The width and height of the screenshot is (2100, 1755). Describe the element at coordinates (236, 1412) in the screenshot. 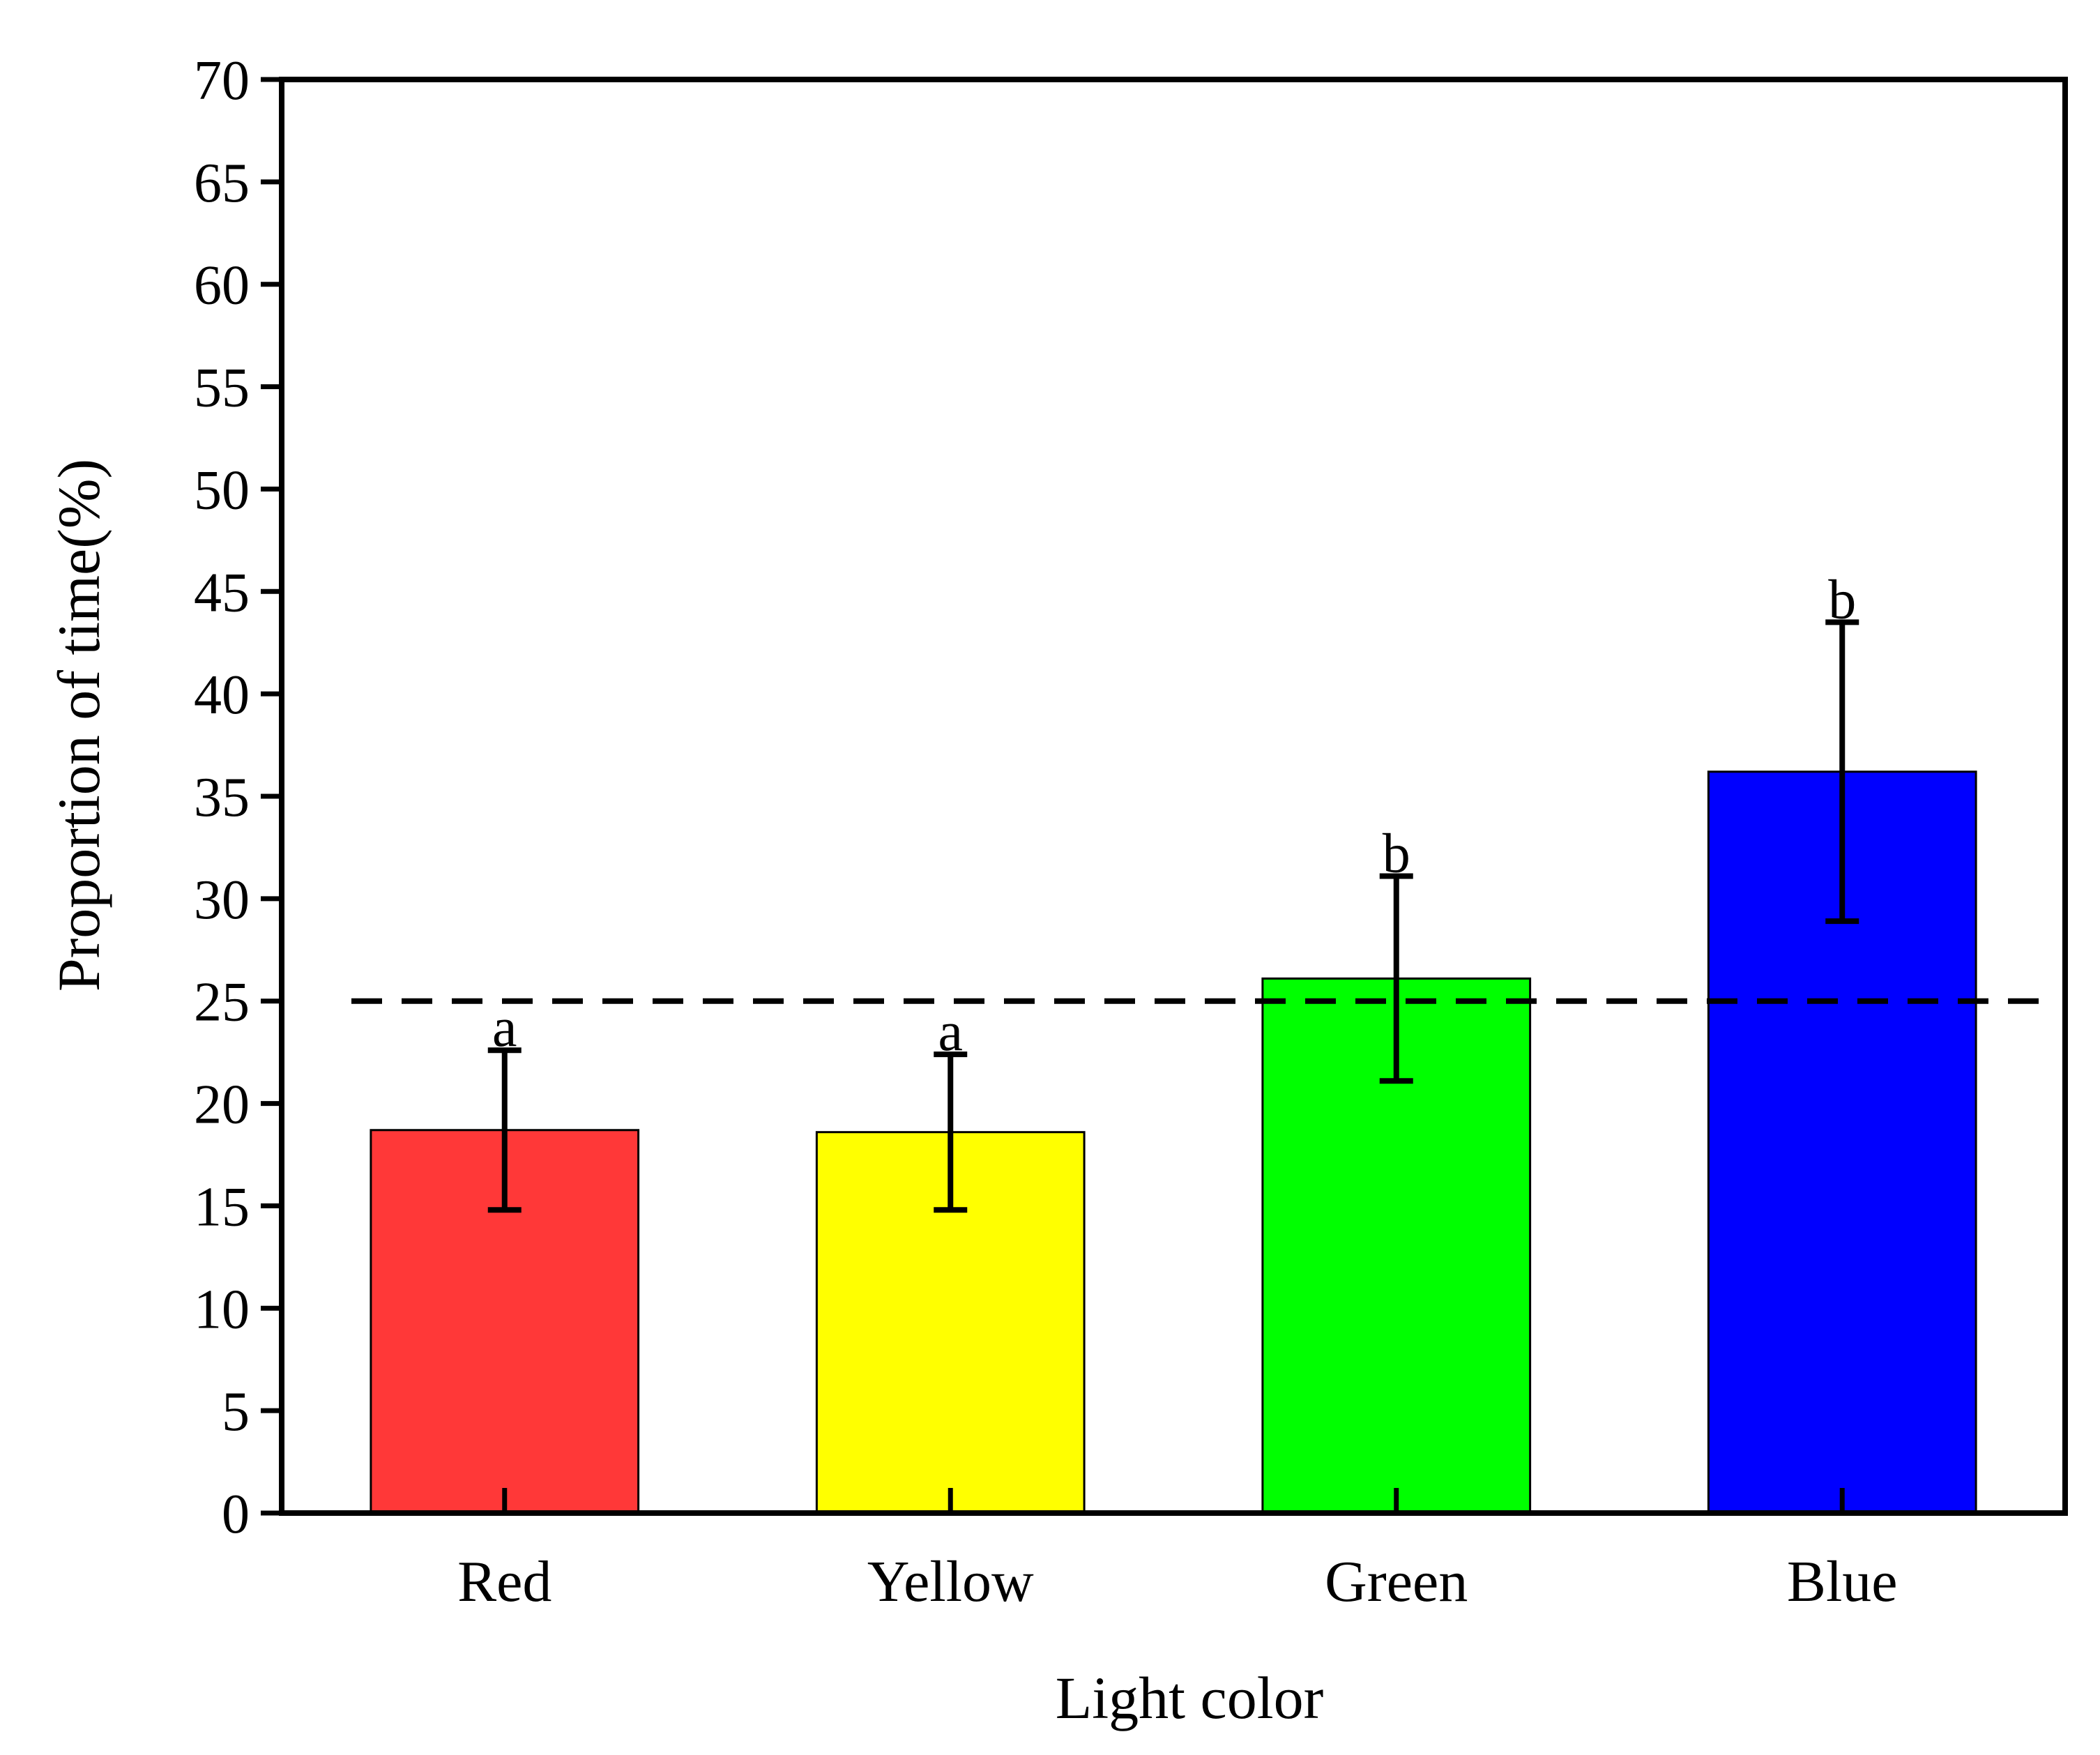

I see `y-tick-label-5: 5` at that location.